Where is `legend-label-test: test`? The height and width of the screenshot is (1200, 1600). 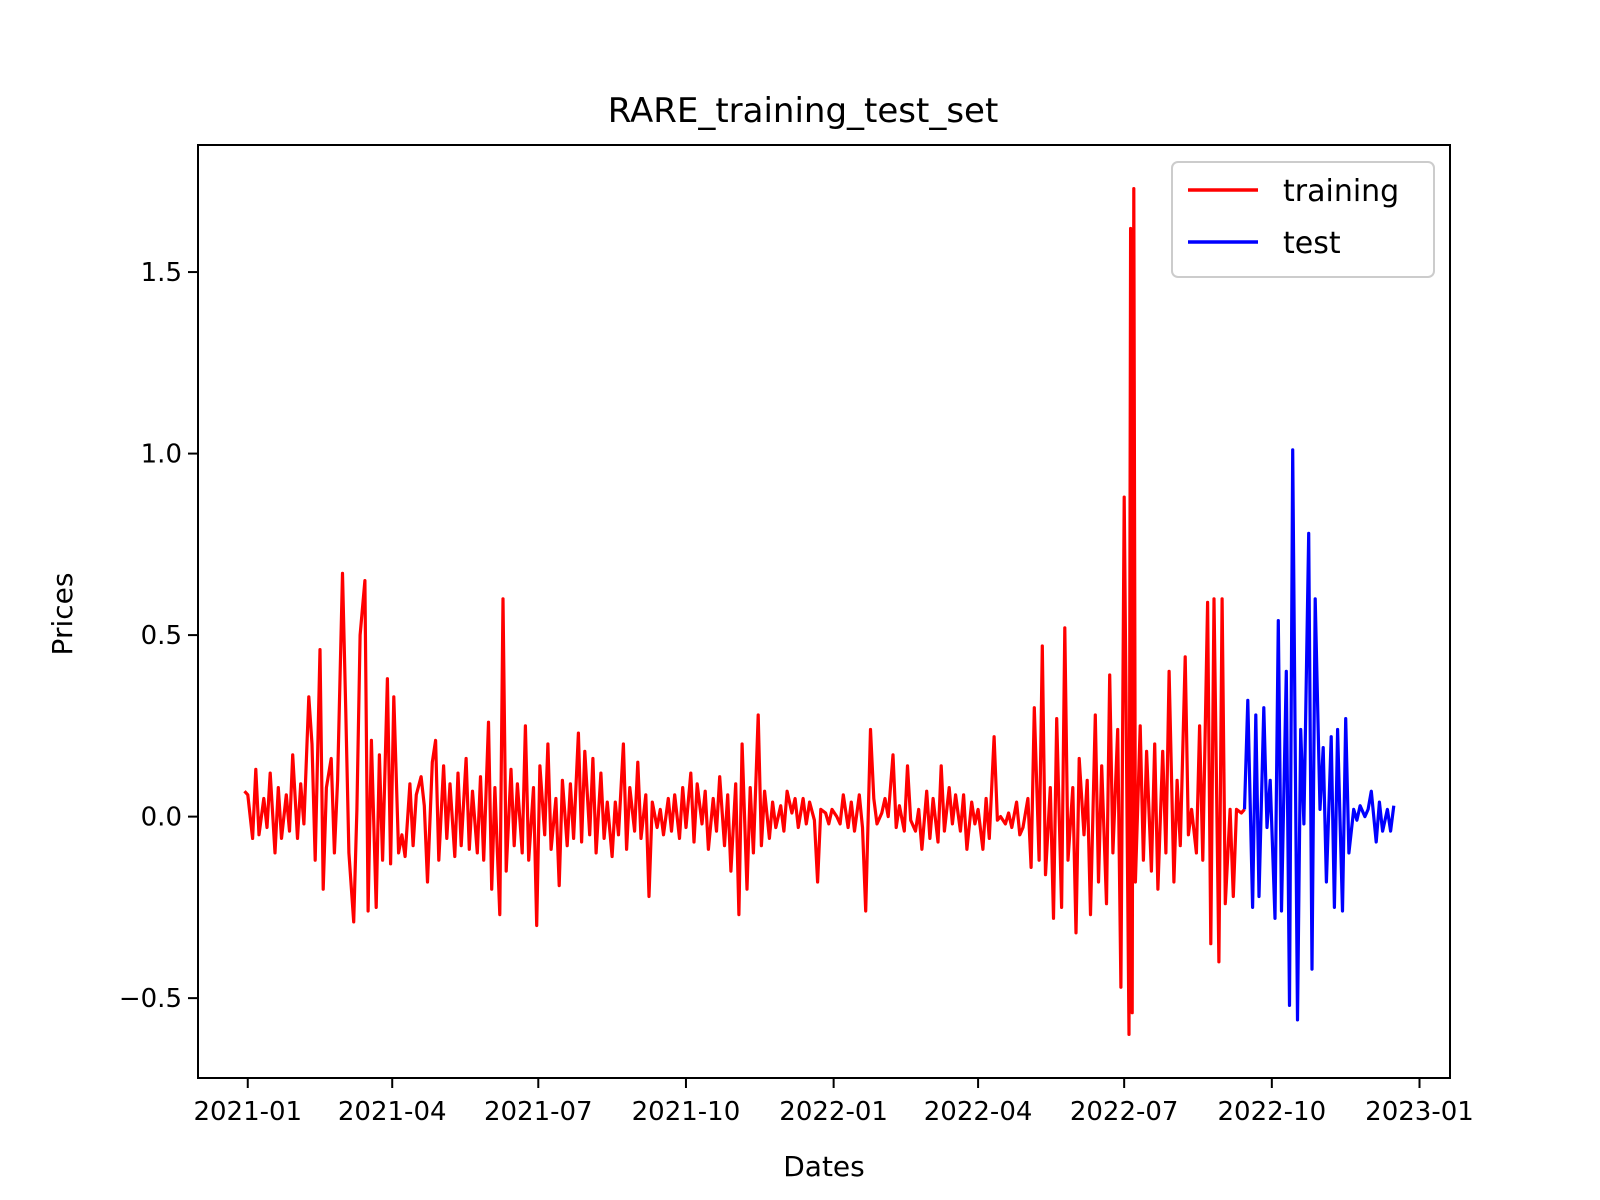
legend-label-test: test is located at coordinates (1312, 243).